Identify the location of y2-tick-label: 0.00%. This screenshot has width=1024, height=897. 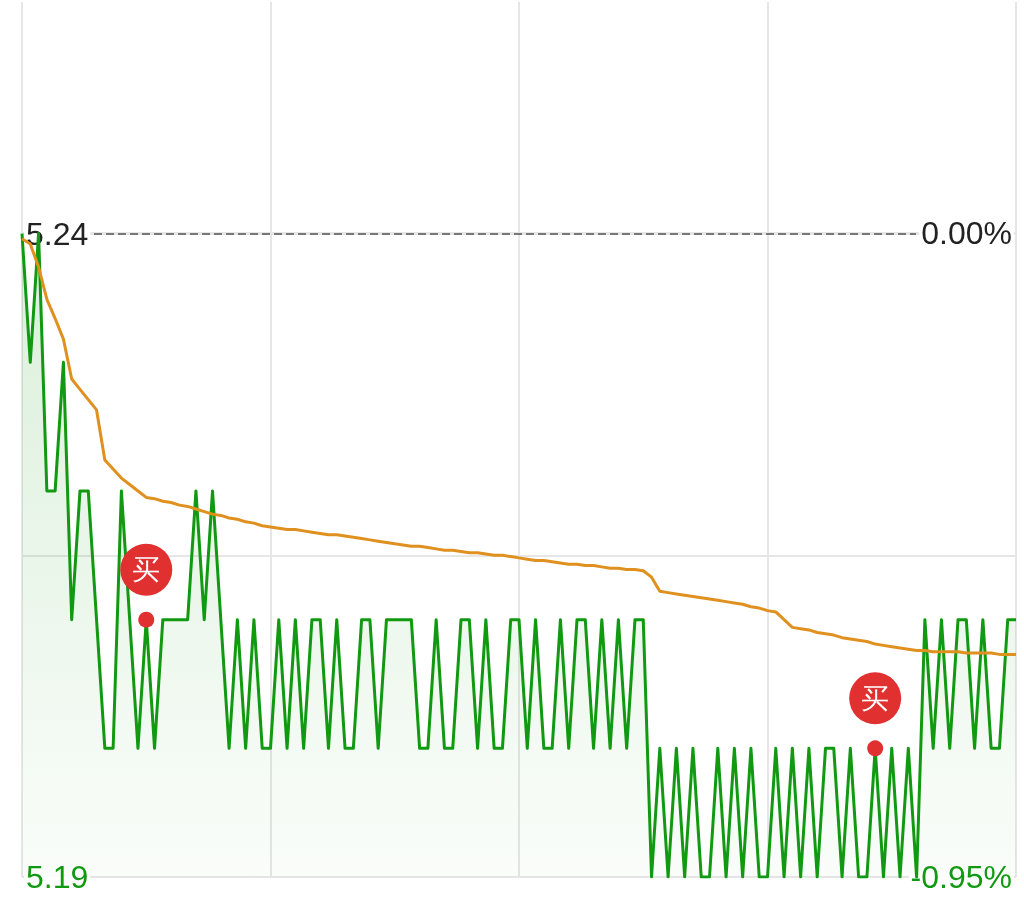
(966, 232).